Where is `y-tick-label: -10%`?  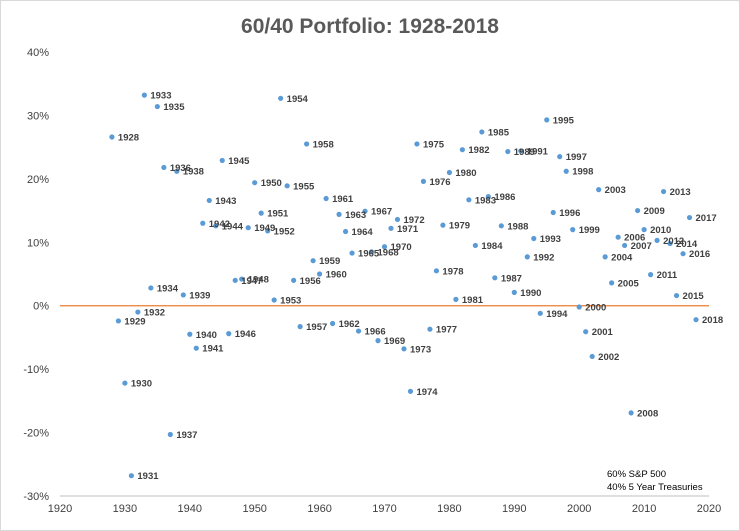
y-tick-label: -10% is located at coordinates (36, 370).